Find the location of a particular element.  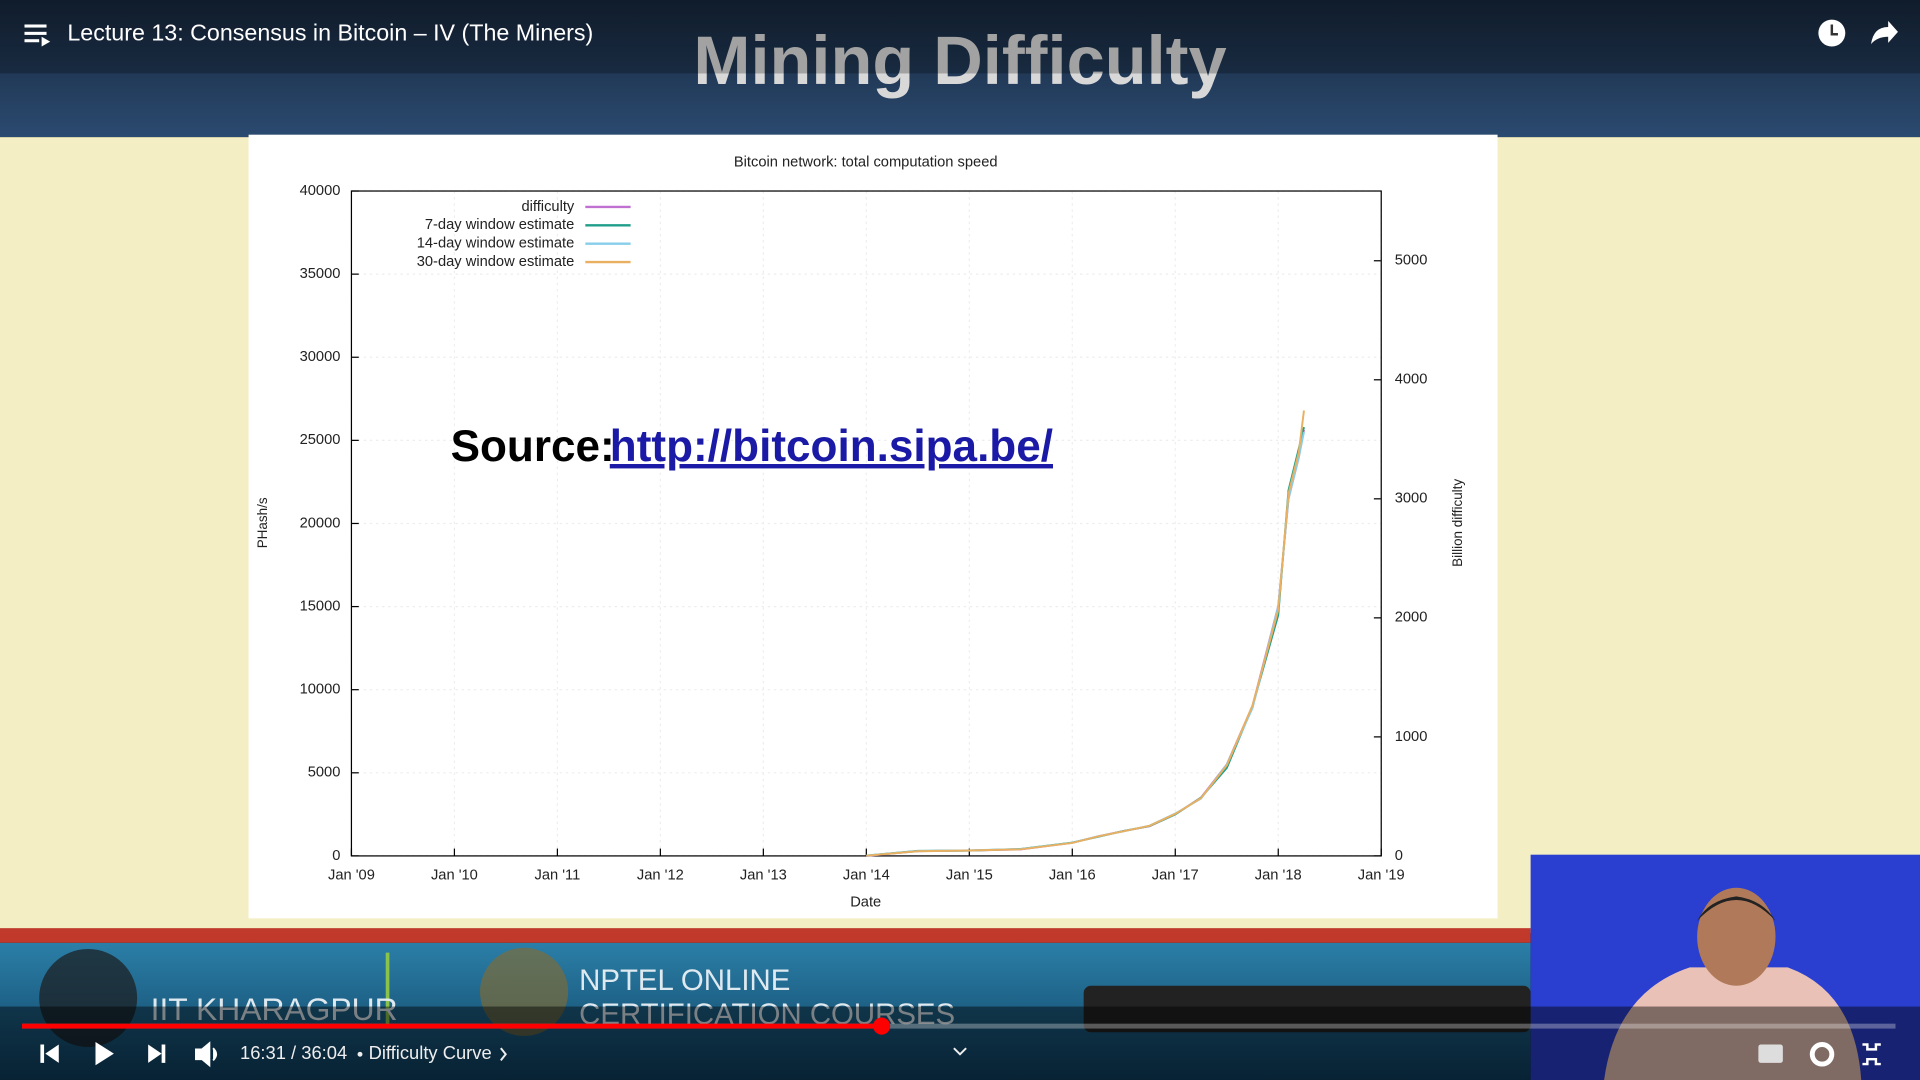

y-tick-label: 30000 is located at coordinates (320, 357).